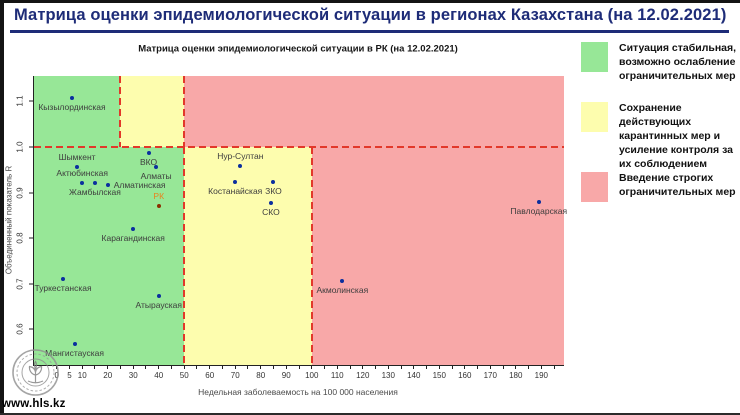  Describe the element at coordinates (20, 329) in the screenshot. I see `y-tick-label: 0.6` at that location.